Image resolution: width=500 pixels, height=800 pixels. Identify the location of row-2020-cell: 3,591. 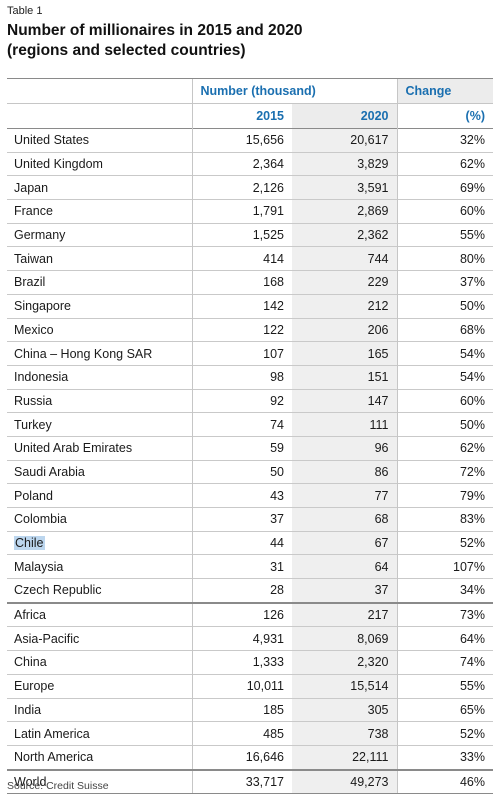
(344, 187).